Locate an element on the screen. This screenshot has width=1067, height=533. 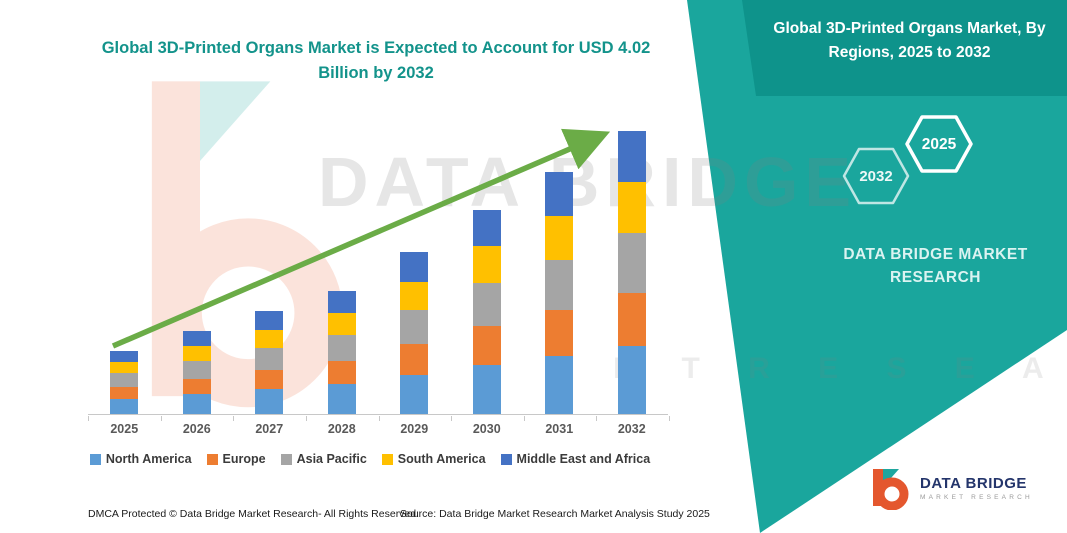
hexagon-2025: 2025 is located at coordinates (939, 144).